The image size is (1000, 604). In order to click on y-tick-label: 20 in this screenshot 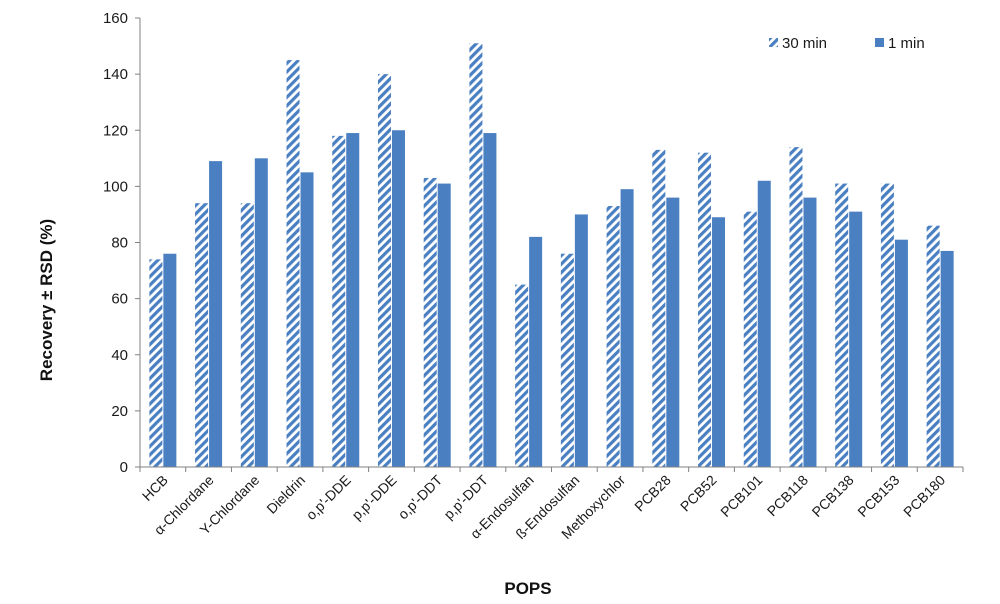, I will do `click(119, 411)`.